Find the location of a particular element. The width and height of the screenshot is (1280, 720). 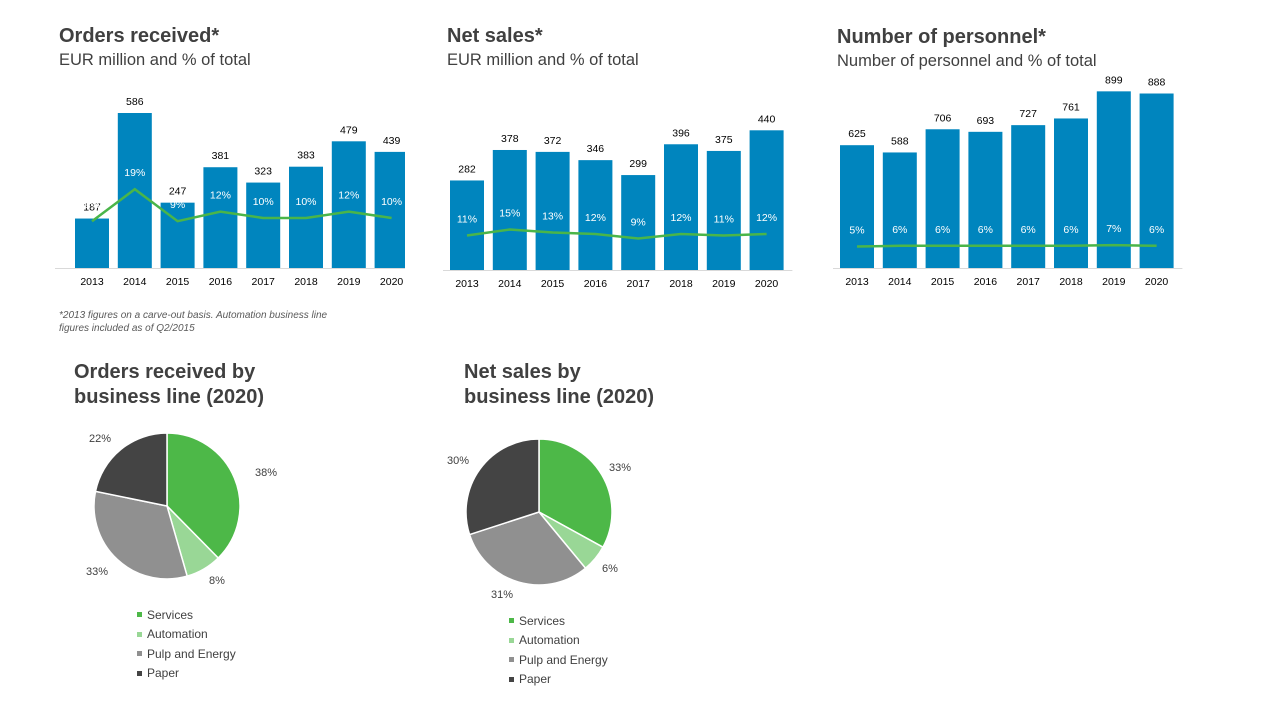

net-sales-category-label: 2019 is located at coordinates (724, 284).